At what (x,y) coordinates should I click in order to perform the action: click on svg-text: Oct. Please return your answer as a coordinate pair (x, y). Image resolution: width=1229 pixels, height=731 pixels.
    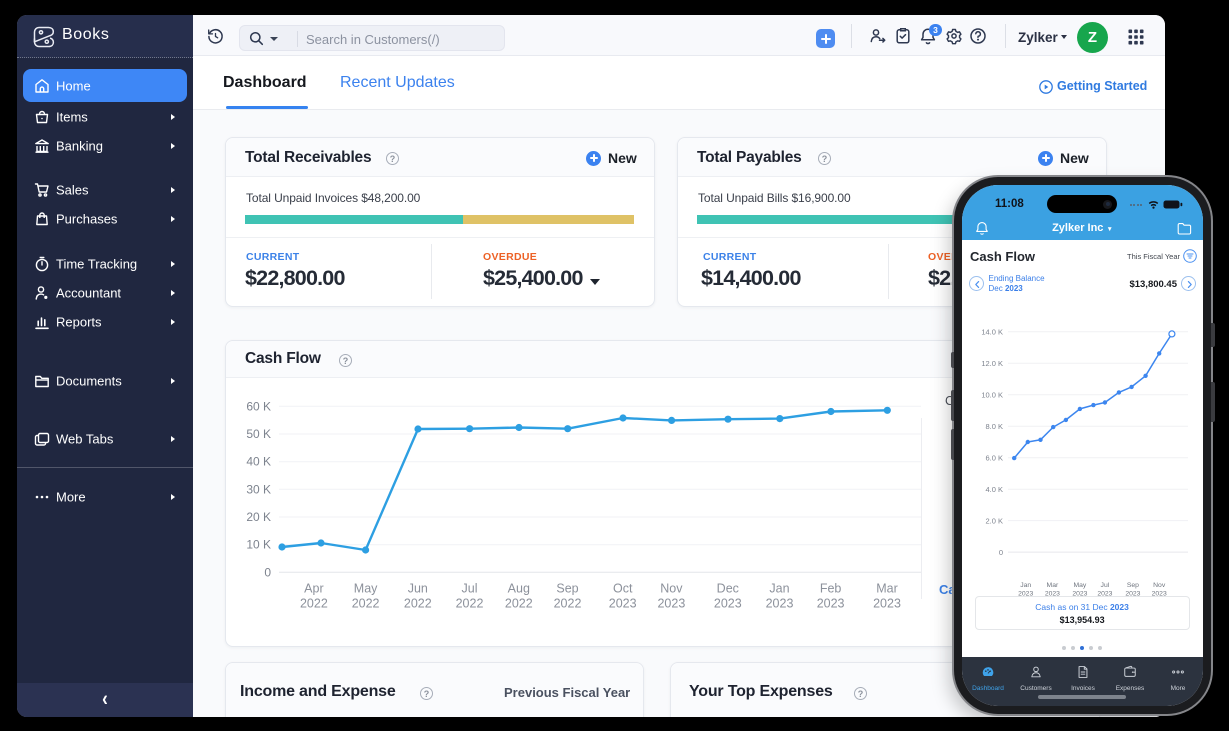
    Looking at the image, I should click on (623, 588).